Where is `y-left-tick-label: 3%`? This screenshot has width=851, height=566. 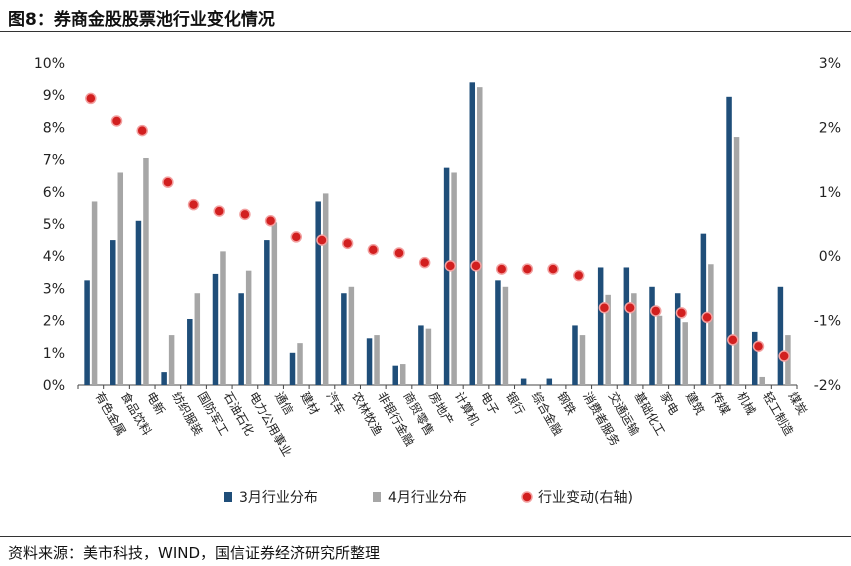
y-left-tick-label: 3% is located at coordinates (54, 289).